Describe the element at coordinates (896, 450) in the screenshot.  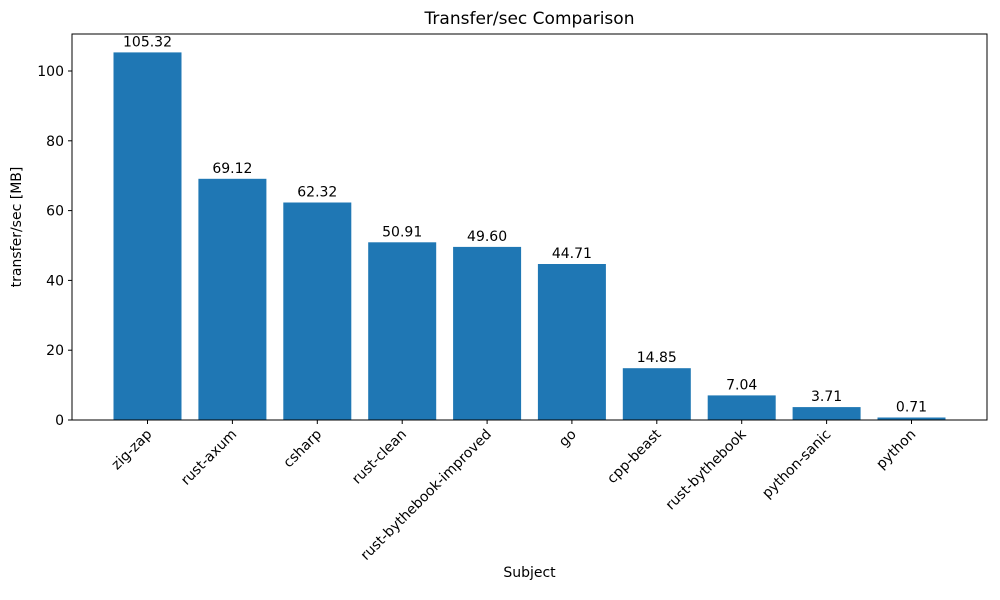
I see `x-tick-label: python` at that location.